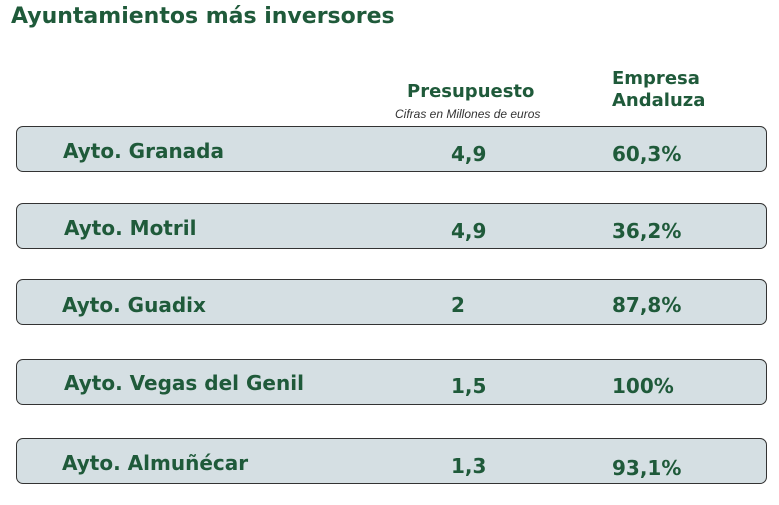  I want to click on row-name: Ayto. Almuñécar, so click(155, 463).